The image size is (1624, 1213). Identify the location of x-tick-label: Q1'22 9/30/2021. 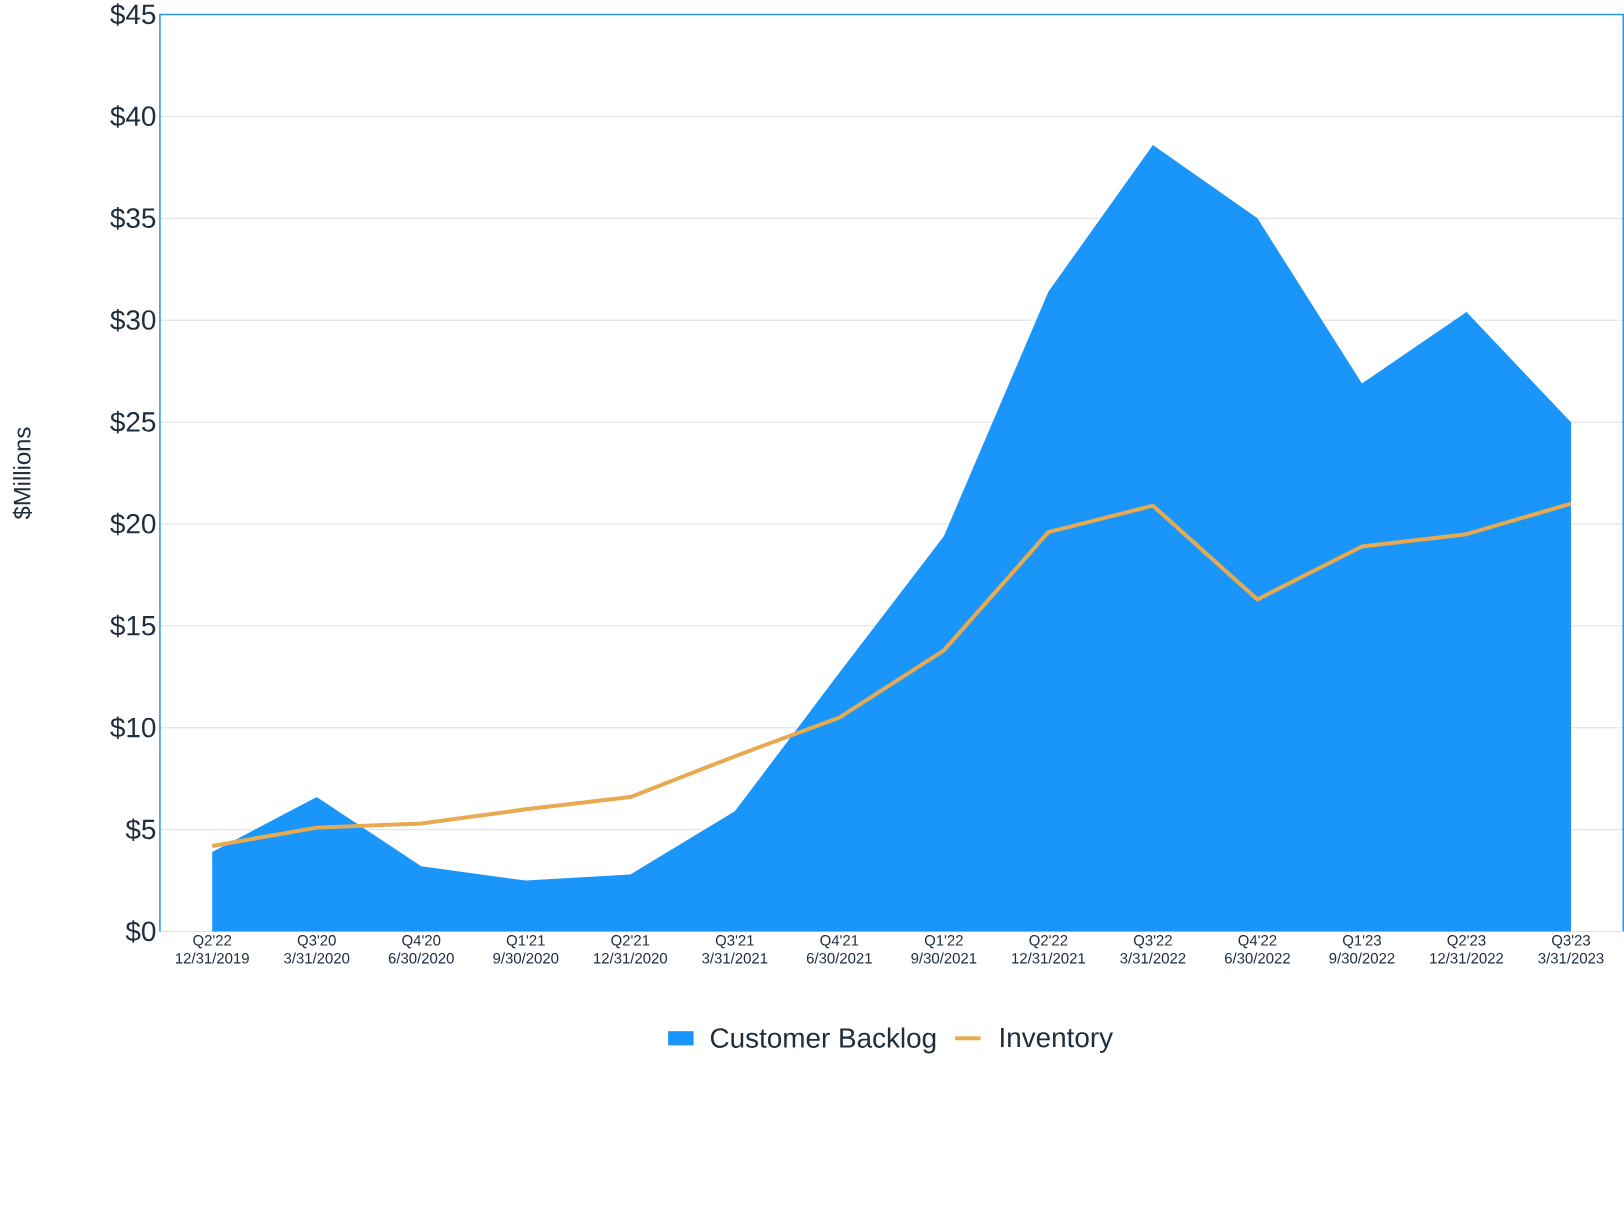
(944, 949).